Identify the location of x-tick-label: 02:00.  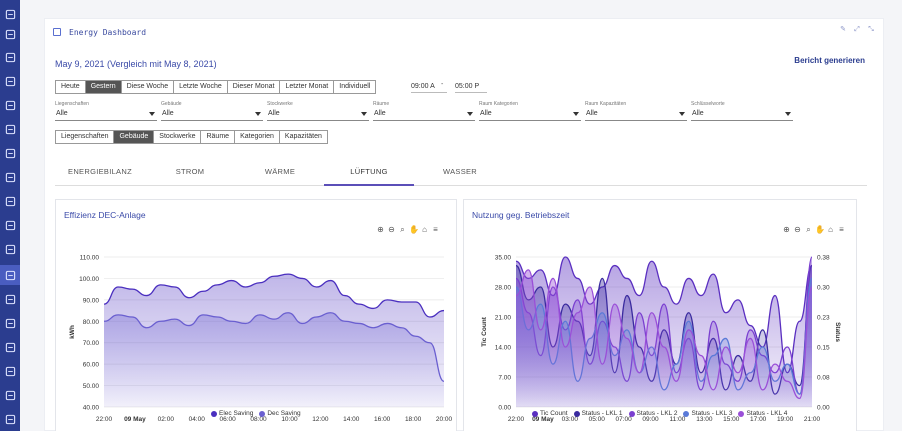
(166, 419).